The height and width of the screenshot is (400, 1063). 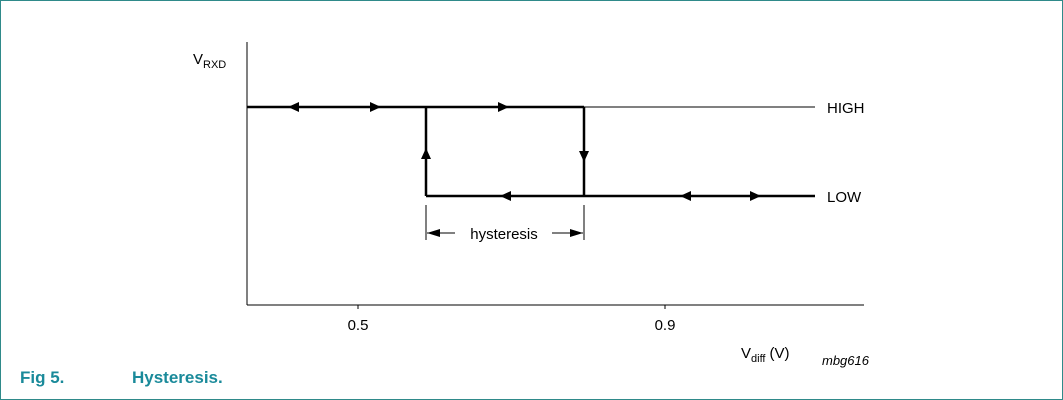 What do you see at coordinates (755, 196) in the screenshot?
I see `low-right-arrow` at bounding box center [755, 196].